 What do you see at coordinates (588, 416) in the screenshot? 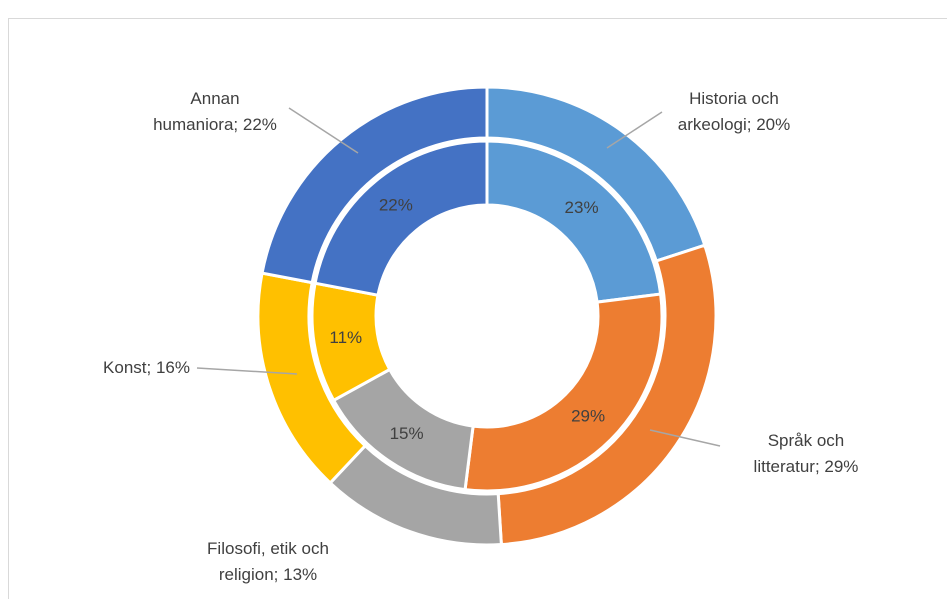
I see `data-label: 29%` at bounding box center [588, 416].